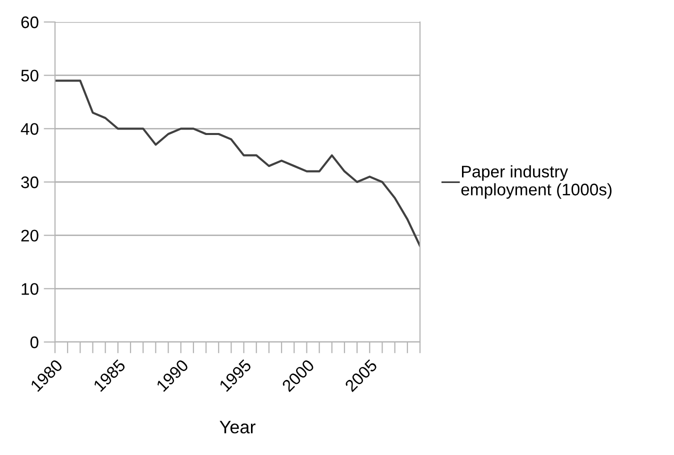 The width and height of the screenshot is (674, 455). What do you see at coordinates (34, 342) in the screenshot?
I see `y-tick-label: 0` at bounding box center [34, 342].